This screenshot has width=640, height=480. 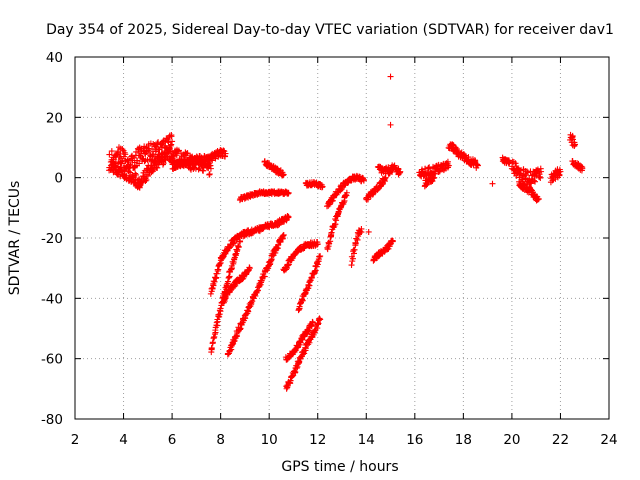 What do you see at coordinates (414, 440) in the screenshot?
I see `x-tick-label: 16` at bounding box center [414, 440].